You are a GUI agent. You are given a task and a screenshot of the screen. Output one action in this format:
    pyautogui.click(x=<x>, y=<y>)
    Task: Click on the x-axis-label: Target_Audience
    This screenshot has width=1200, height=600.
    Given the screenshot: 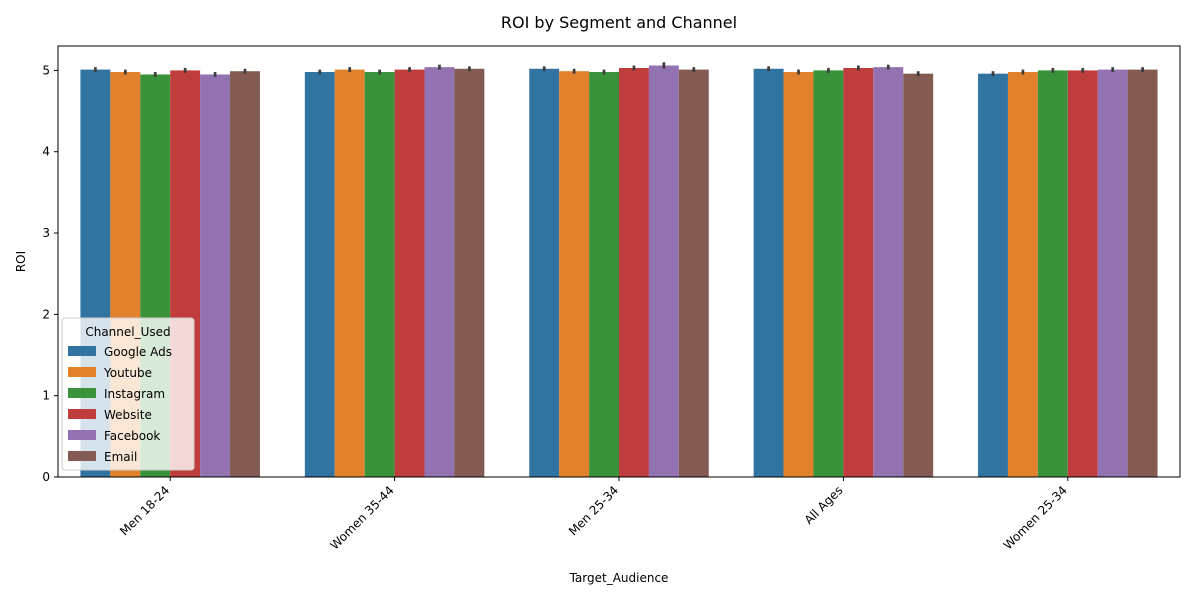 What is the action you would take?
    pyautogui.click(x=619, y=578)
    